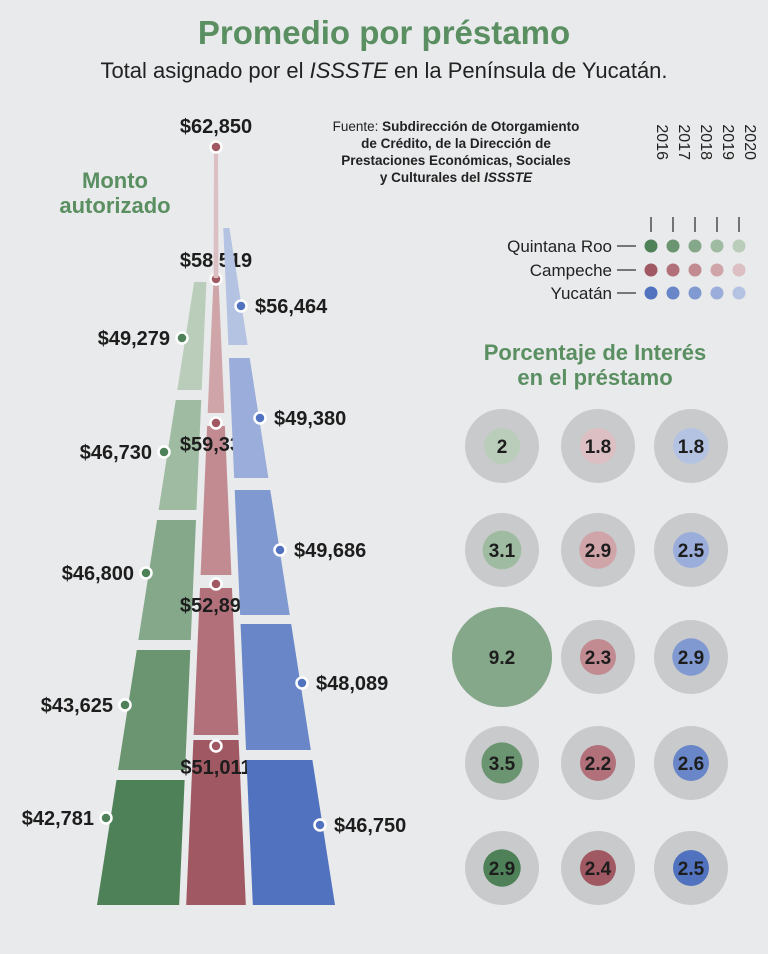 This screenshot has width=768, height=954. Describe the element at coordinates (502, 551) in the screenshot. I see `bubble-label-quintana-roo-2019: 3.1` at that location.